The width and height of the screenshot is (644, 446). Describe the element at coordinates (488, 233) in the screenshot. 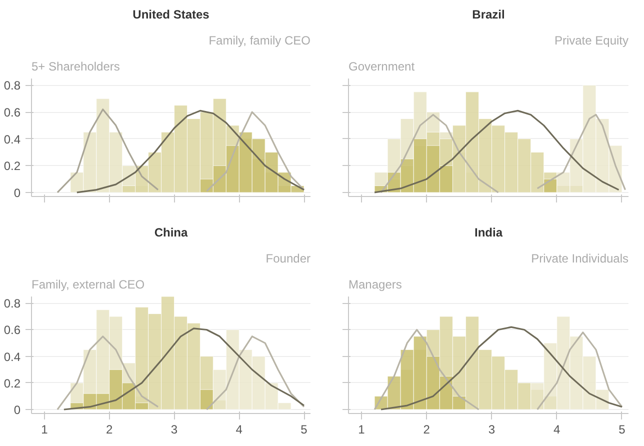

I see `chart-title: India` at that location.